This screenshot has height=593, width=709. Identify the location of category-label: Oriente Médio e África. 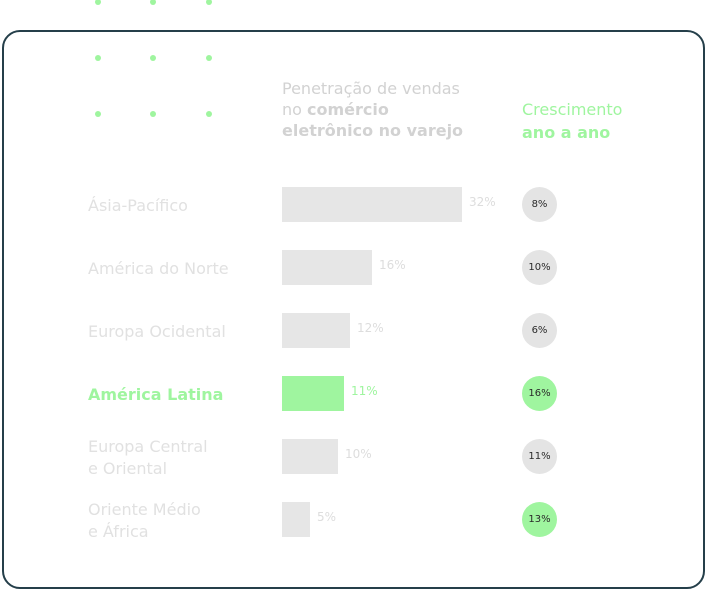
(144, 521).